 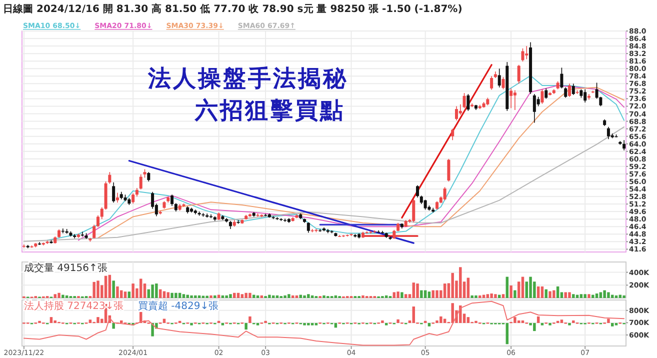 What do you see at coordinates (247, 78) in the screenshot?
I see `annotation: 法人操盤手法揭秘` at bounding box center [247, 78].